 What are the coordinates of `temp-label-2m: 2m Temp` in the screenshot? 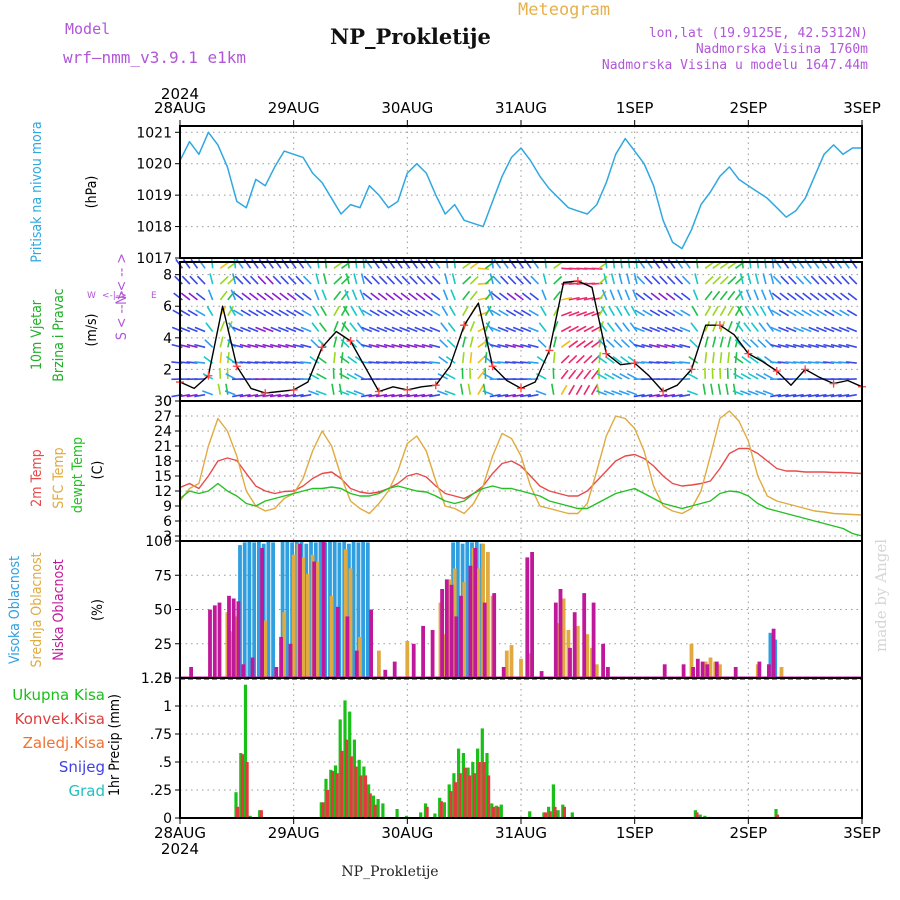 It's located at (37, 478).